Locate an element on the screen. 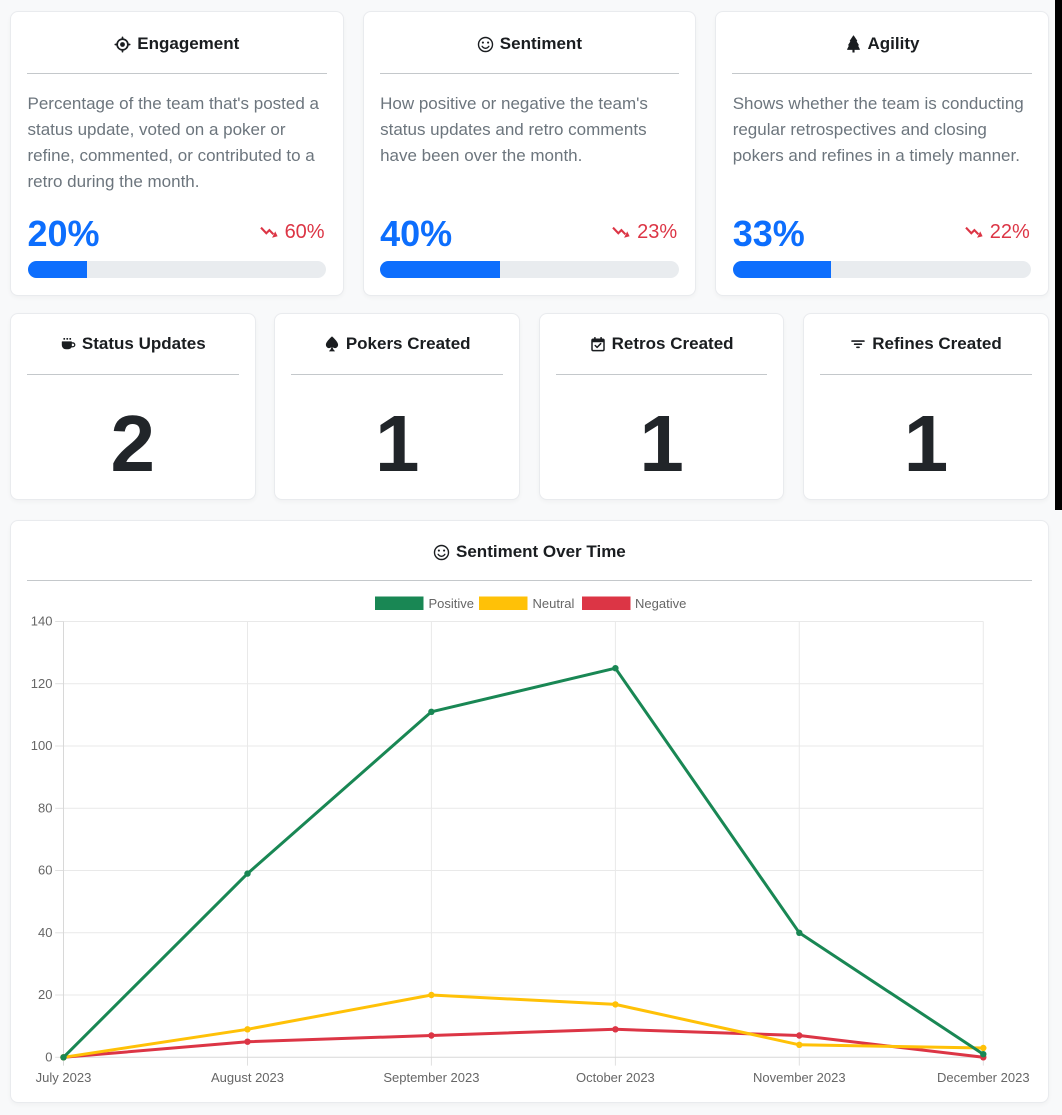 The height and width of the screenshot is (1115, 1062). svg-text: Neutral is located at coordinates (554, 603).